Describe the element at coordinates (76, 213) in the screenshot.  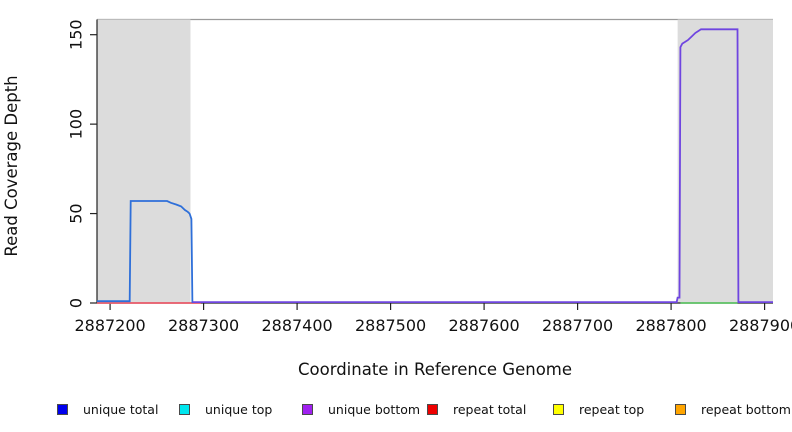
I see `y-tick-label: 50` at that location.